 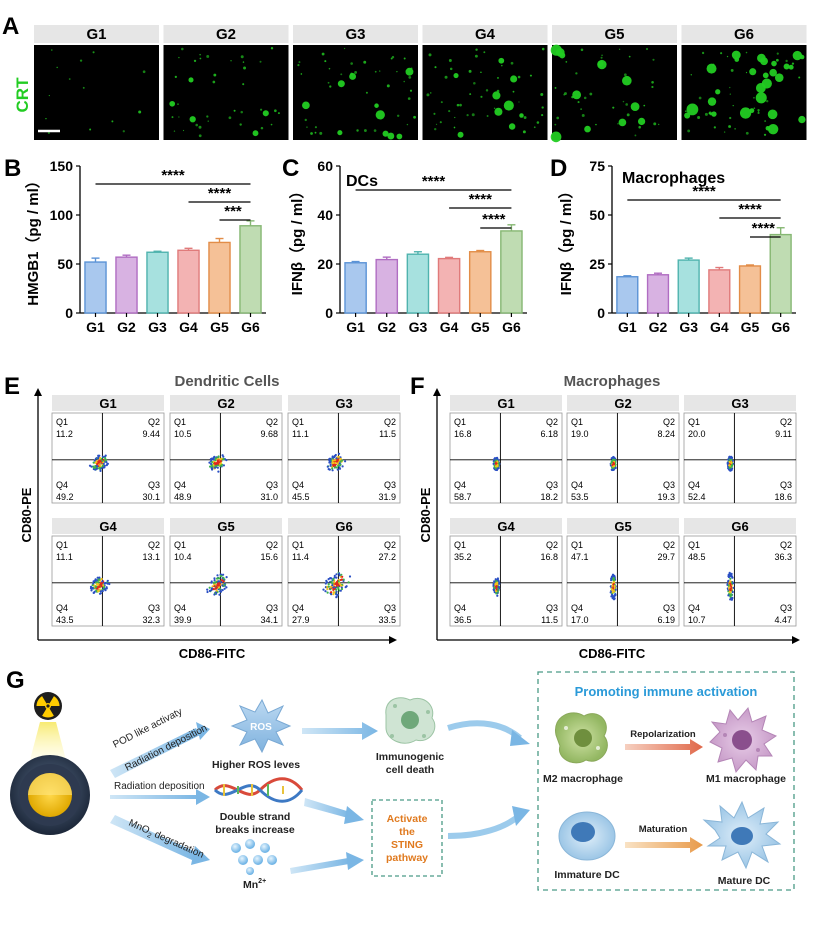 What do you see at coordinates (325, 264) in the screenshot?
I see `y-tick-label: 20` at bounding box center [325, 264].